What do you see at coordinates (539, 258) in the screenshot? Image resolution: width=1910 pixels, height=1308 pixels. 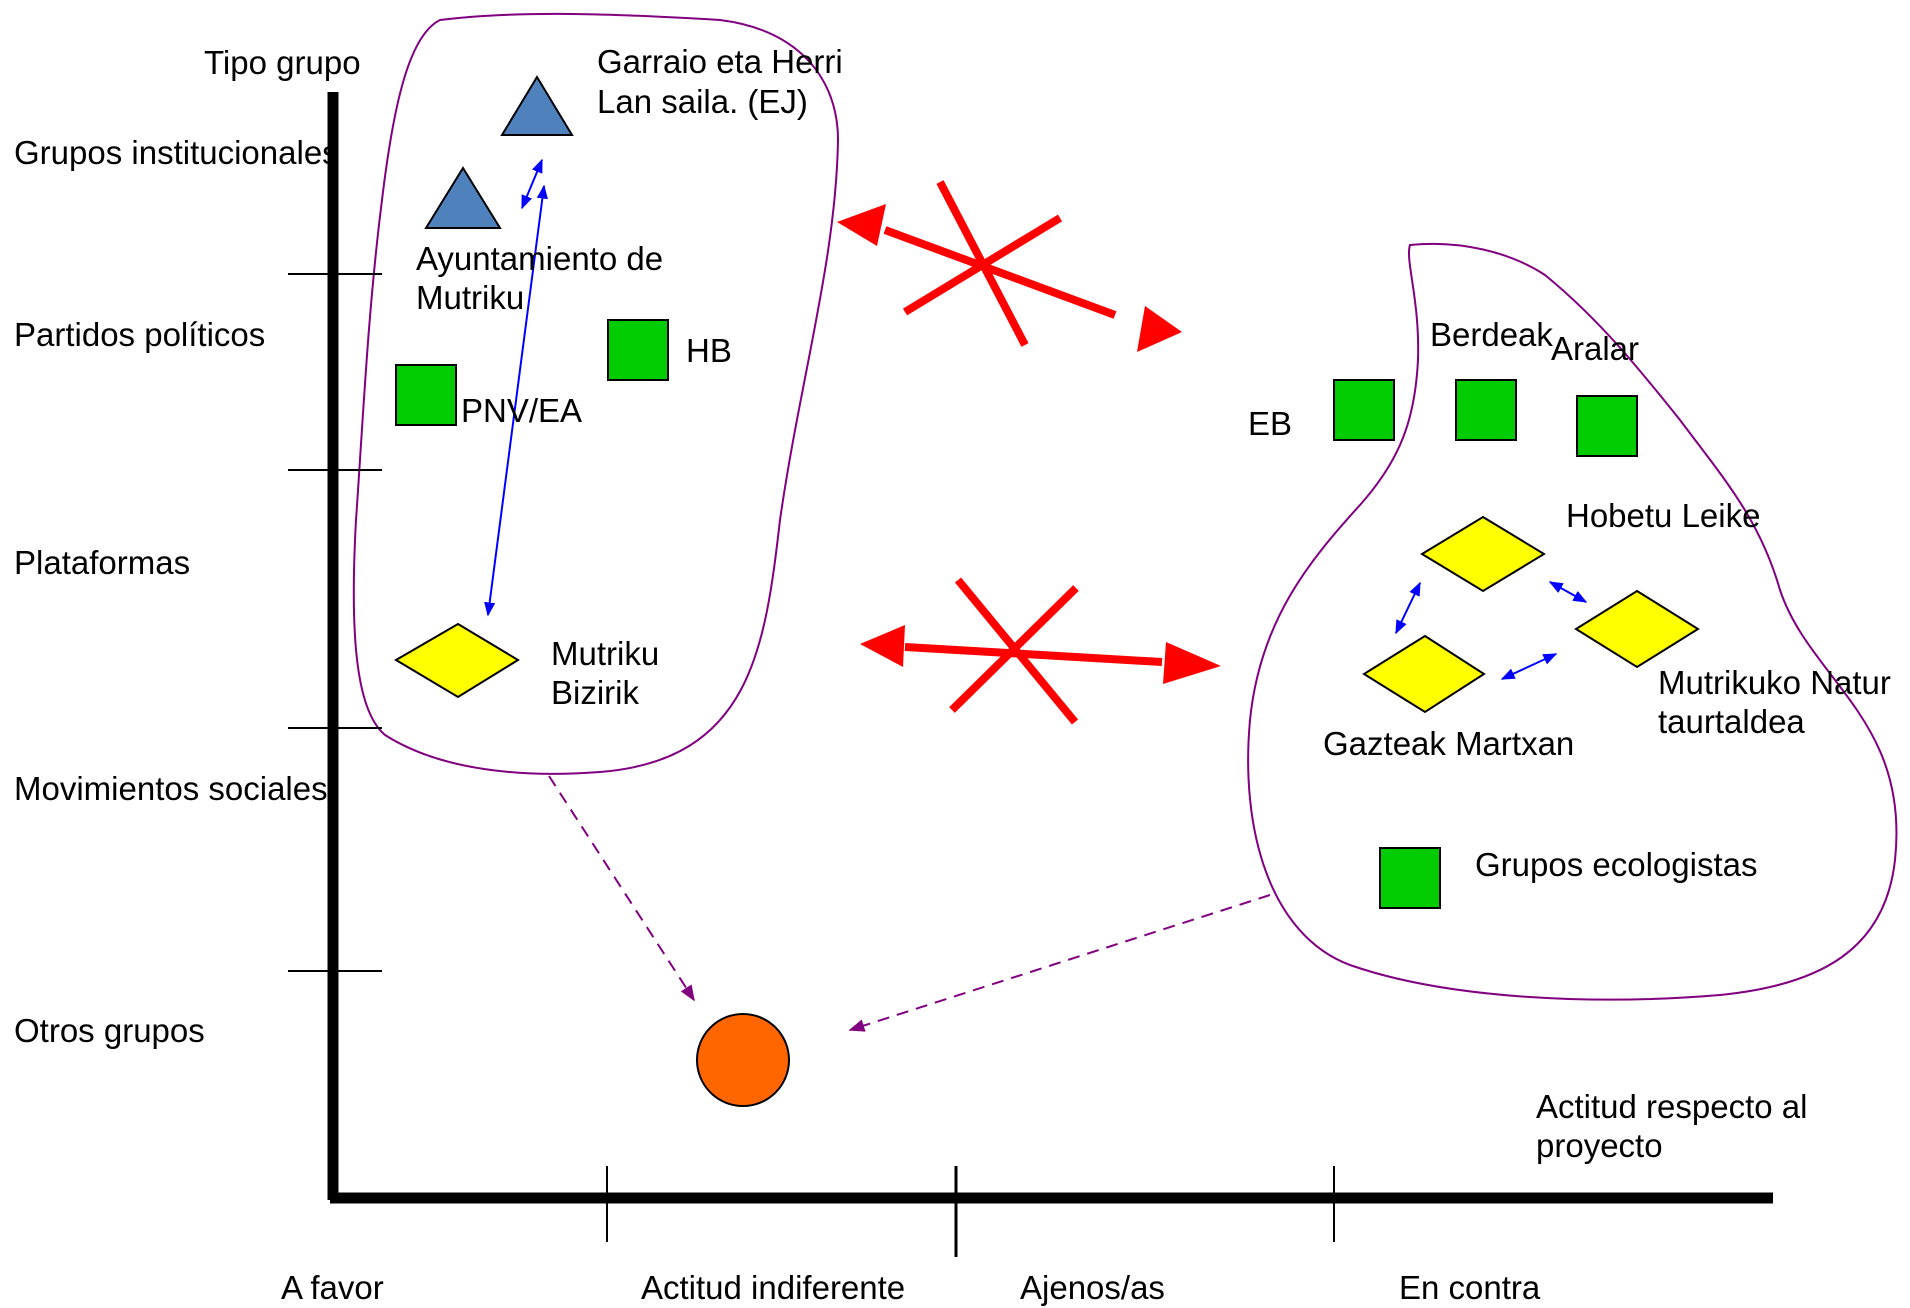 I see `label-ayuntamiento-line1: Ayuntamiento de` at bounding box center [539, 258].